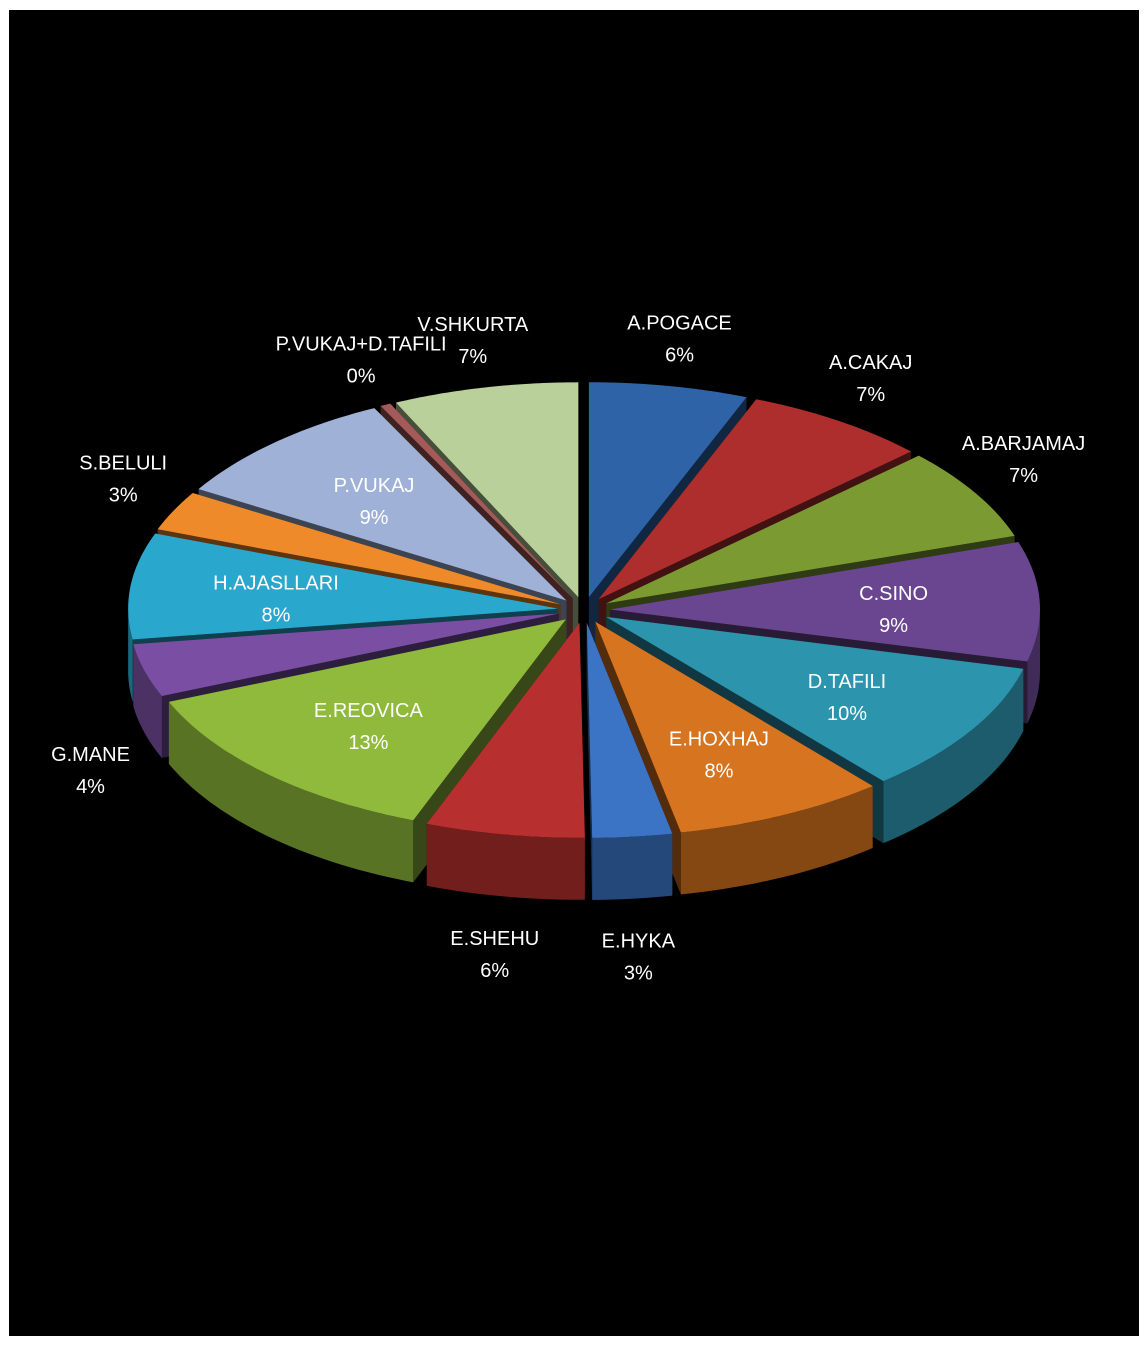 Image resolution: width=1148 pixels, height=1346 pixels. What do you see at coordinates (276, 584) in the screenshot?
I see `data-label-category: H.AJASLLARI` at bounding box center [276, 584].